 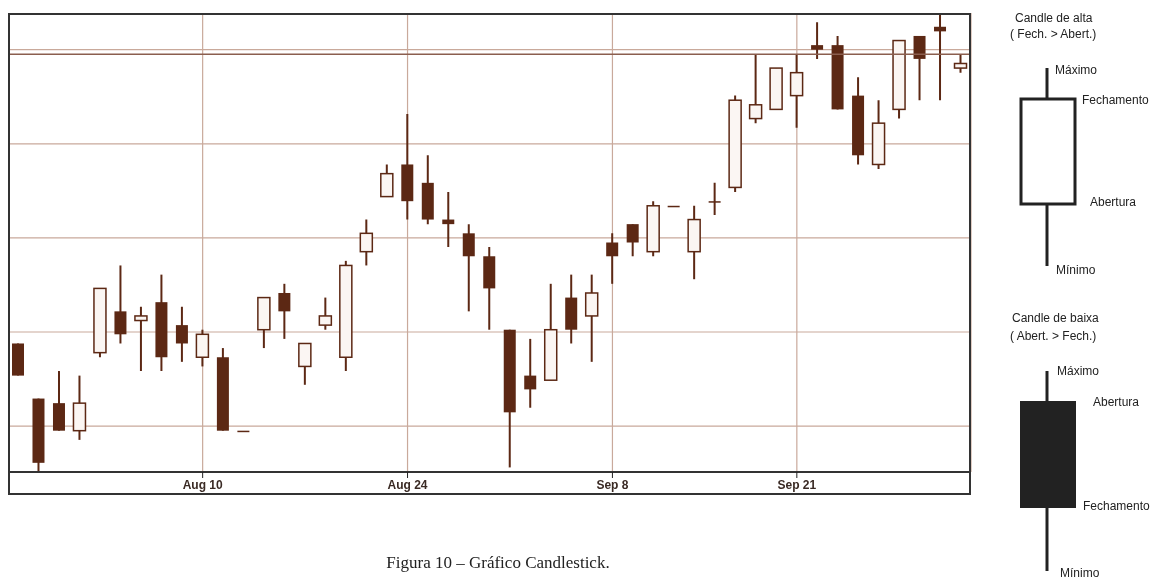 I want to click on text: ( Abert. > Fech.), so click(x=1053, y=336).